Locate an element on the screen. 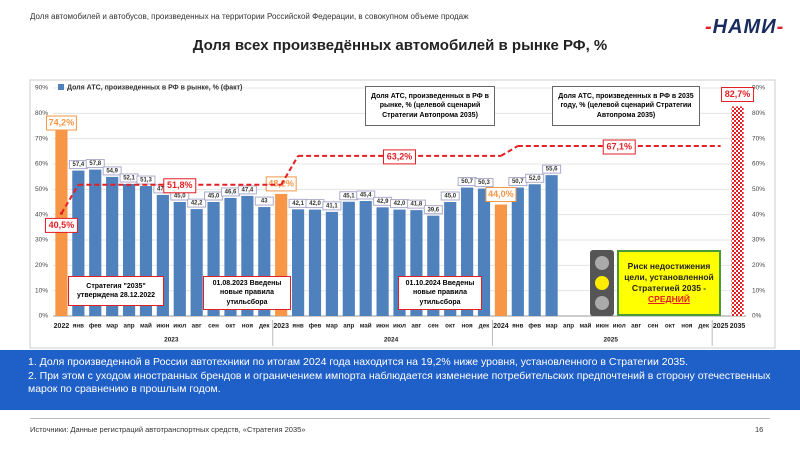  value-label: 39,6 is located at coordinates (433, 210).